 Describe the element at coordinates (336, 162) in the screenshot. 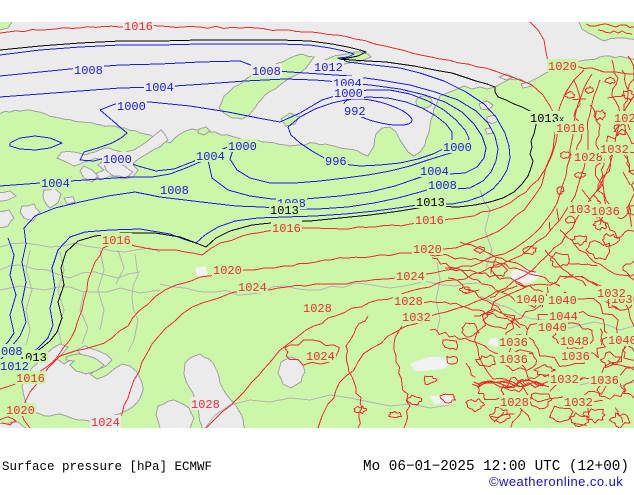

I see `svg-text: 996` at that location.